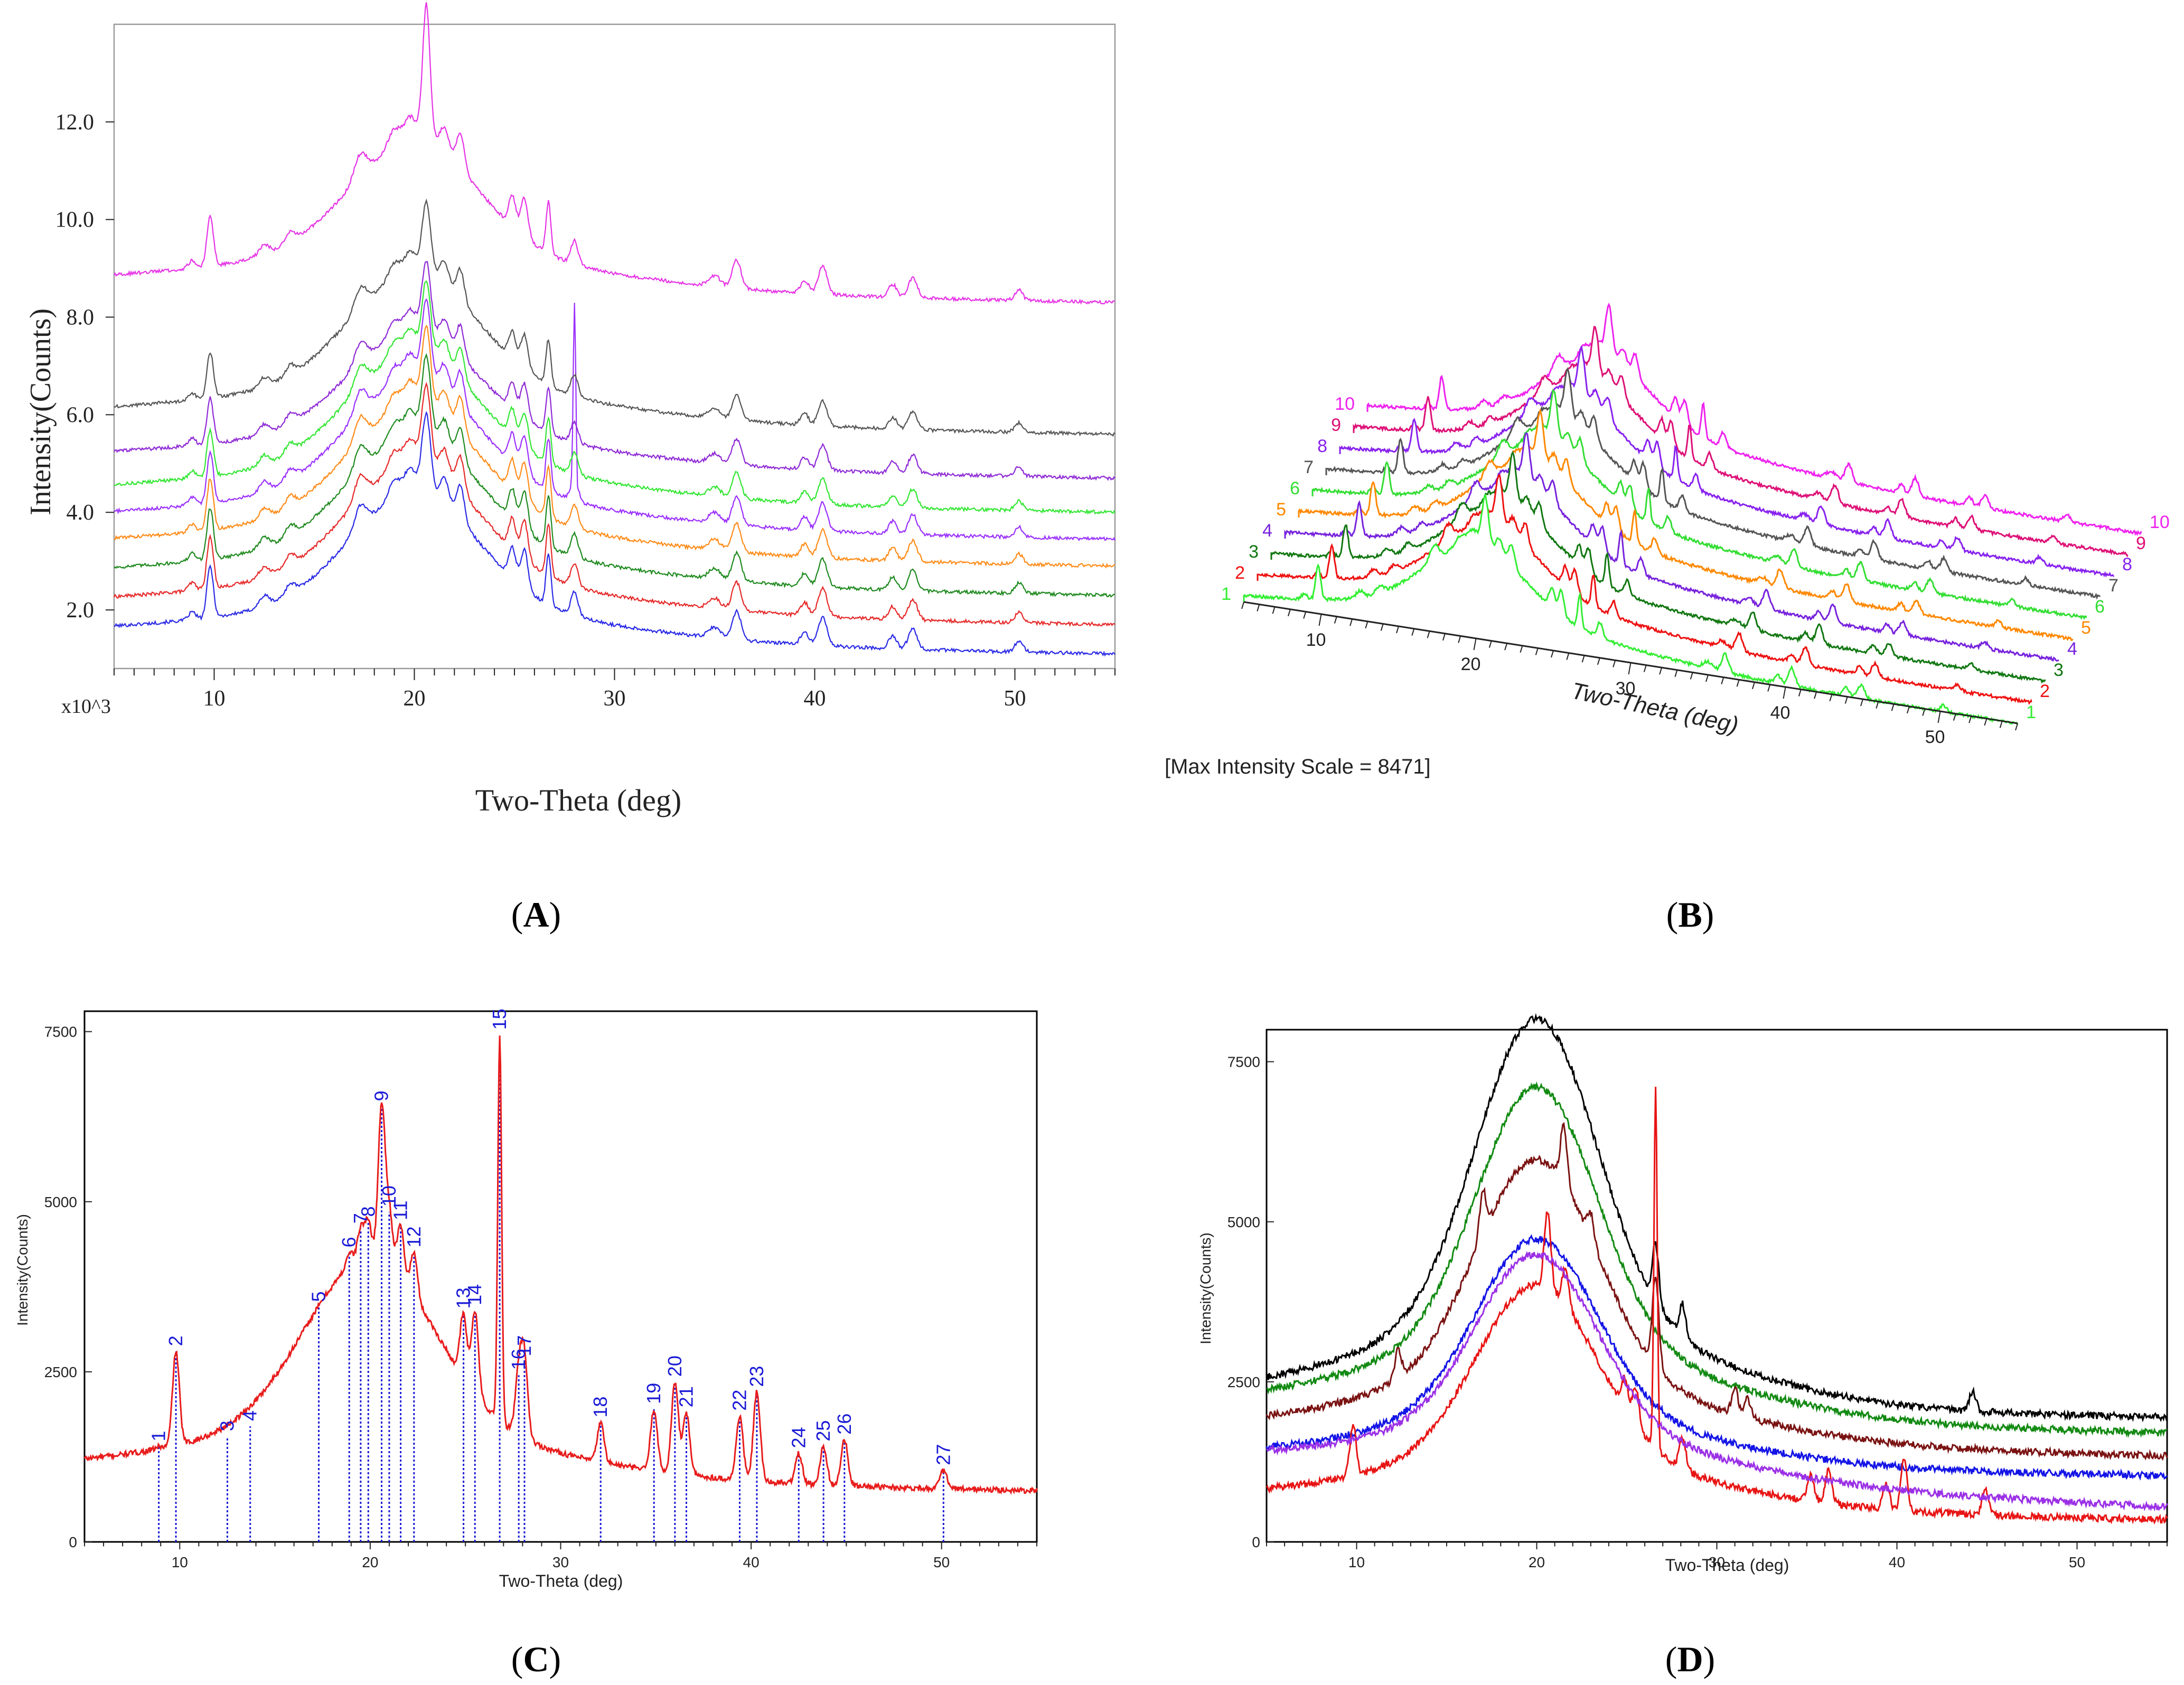 Image resolution: width=2184 pixels, height=1685 pixels. I want to click on panel-a-x-tick-label: 10, so click(214, 698).